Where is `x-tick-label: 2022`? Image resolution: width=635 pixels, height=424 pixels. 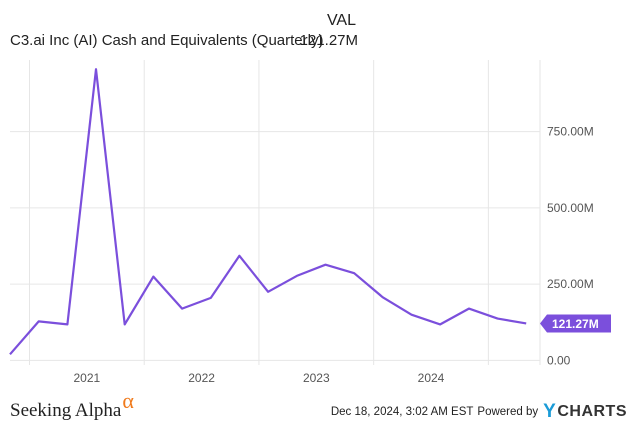 x-tick-label: 2022 is located at coordinates (201, 378).